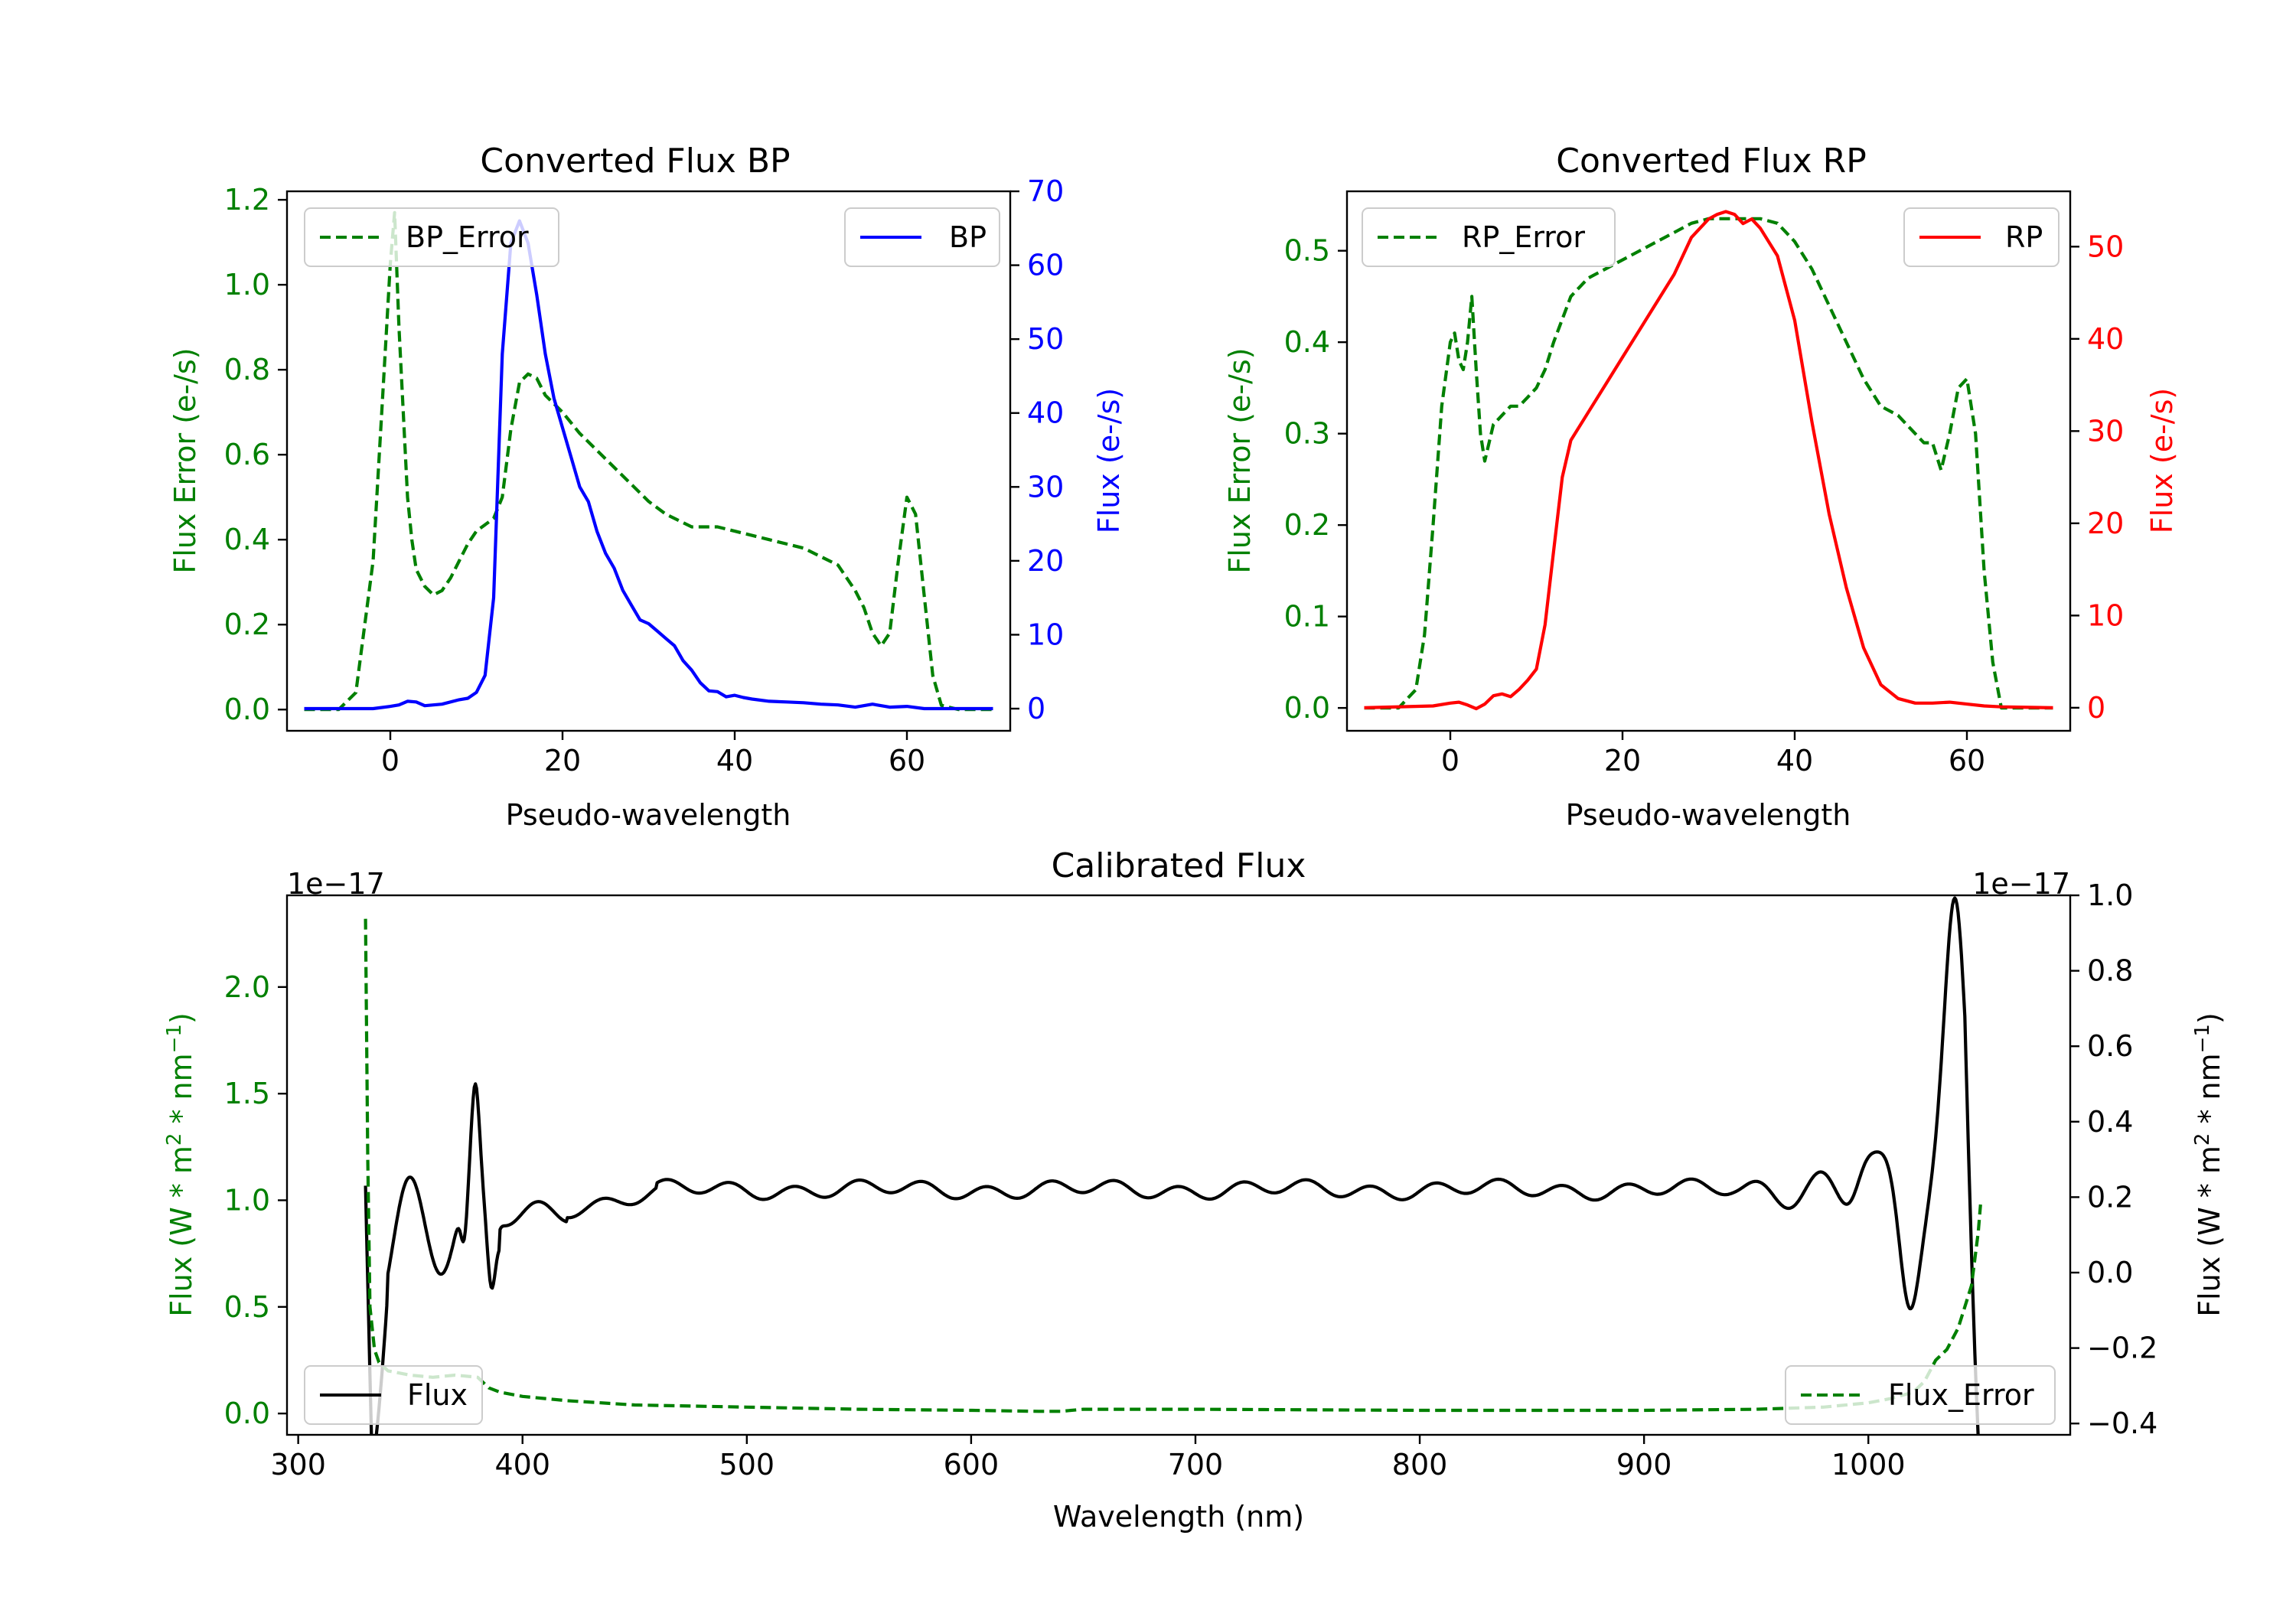  What do you see at coordinates (181, 1018) in the screenshot?
I see `cal-y-label-left-end: )` at bounding box center [181, 1018].